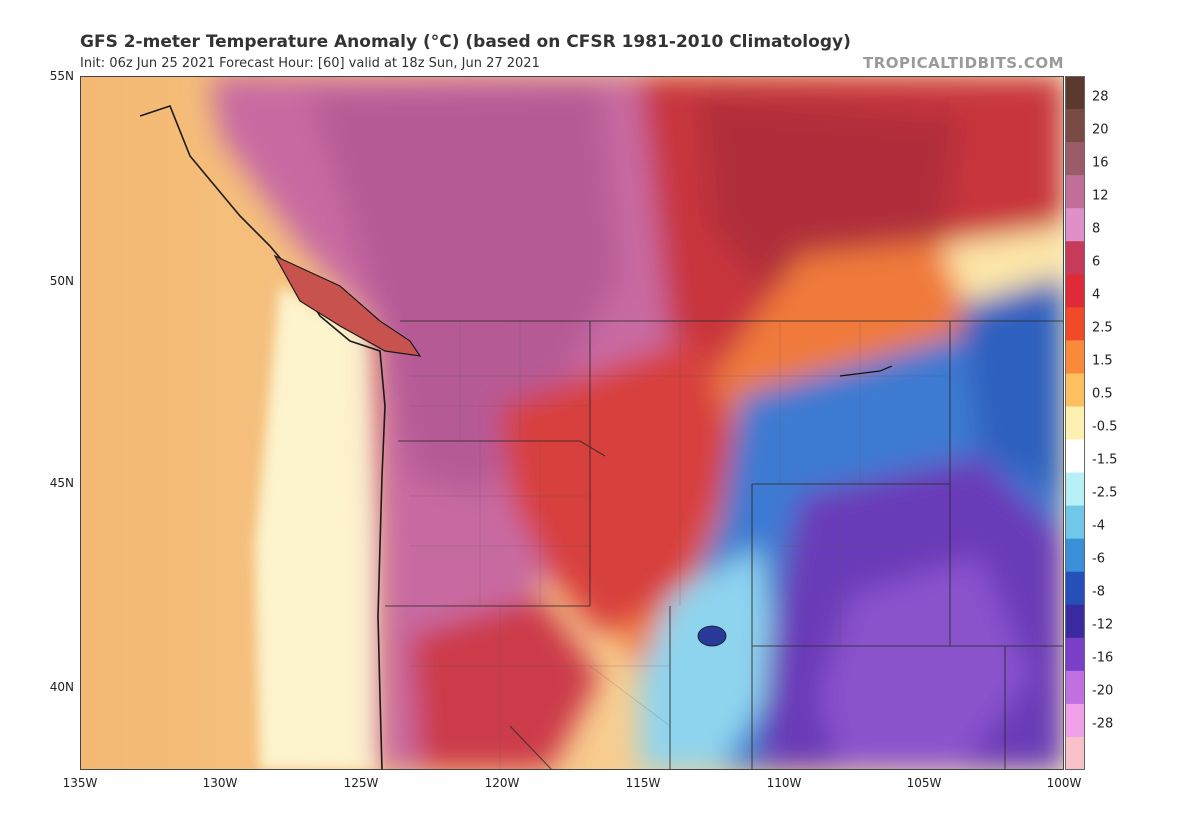 Image resolution: width=1200 pixels, height=816 pixels. What do you see at coordinates (1100, 97) in the screenshot?
I see `colorbar-tick-label: 28` at bounding box center [1100, 97].